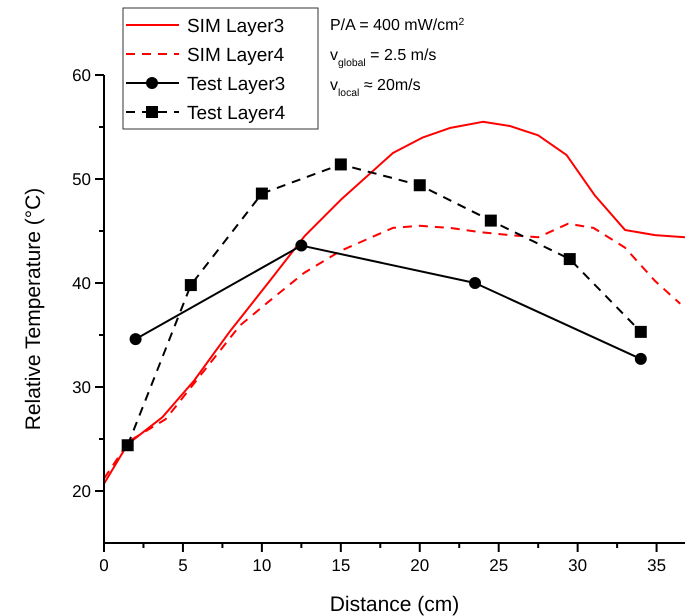 Image resolution: width=685 pixels, height=616 pixels. What do you see at coordinates (397, 25) in the screenshot?
I see `text: P/A = 400 mW/cm$^{2}$` at bounding box center [397, 25].